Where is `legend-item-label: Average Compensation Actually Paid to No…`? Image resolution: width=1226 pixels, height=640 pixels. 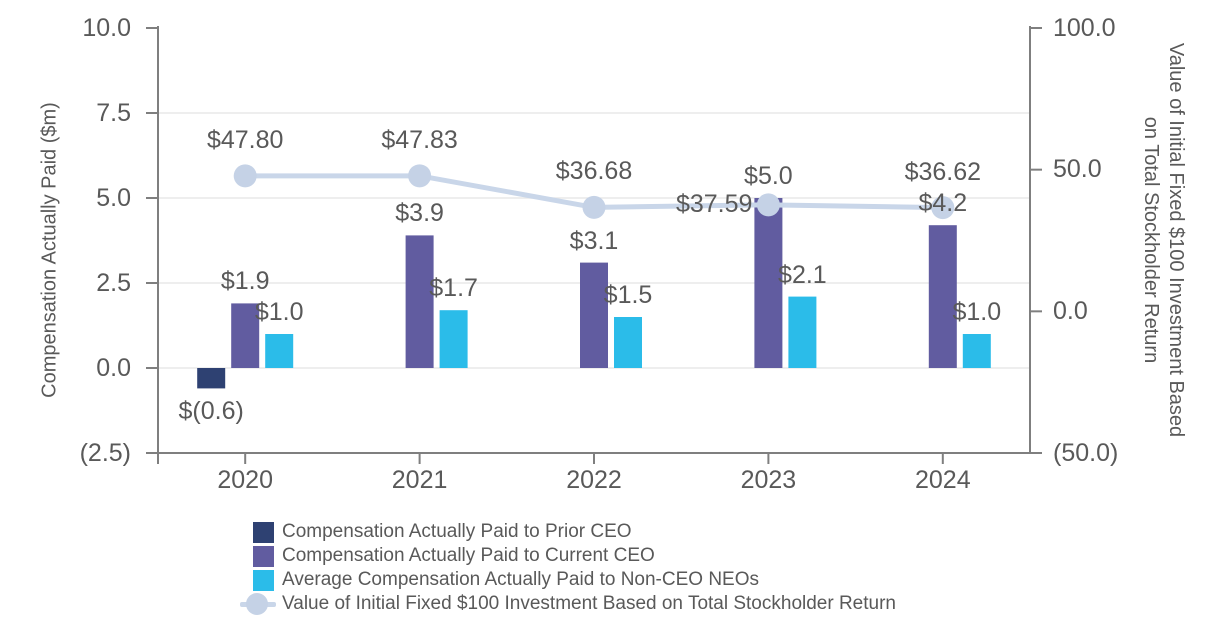 legend-item-label: Average Compensation Actually Paid to No… is located at coordinates (520, 579).